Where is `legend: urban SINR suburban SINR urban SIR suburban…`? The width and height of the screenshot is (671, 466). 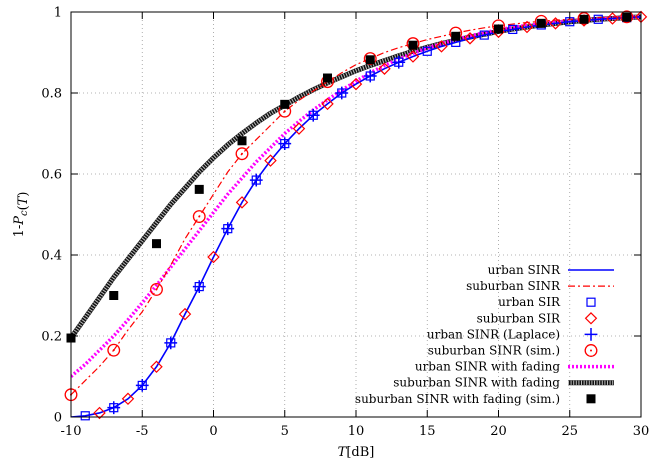
legend: urban SINR suburban SINR urban SIR suburban… is located at coordinates (484, 334).